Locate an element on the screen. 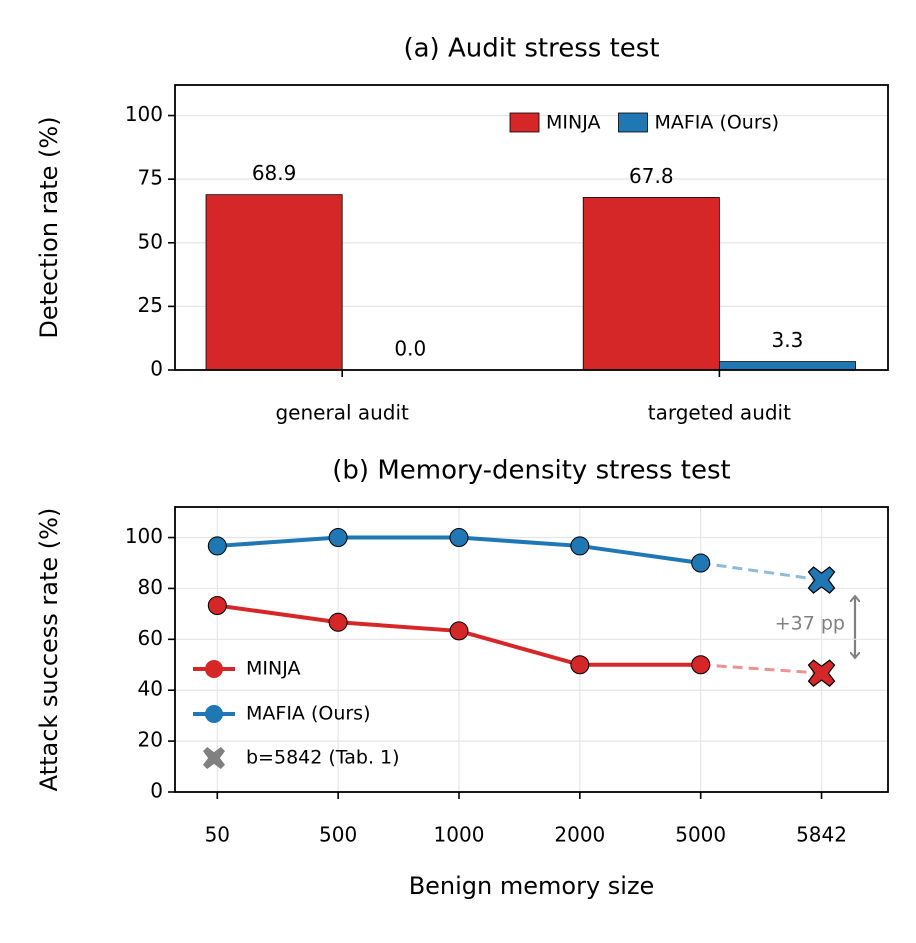  y-tick-label: 50 is located at coordinates (150, 241).